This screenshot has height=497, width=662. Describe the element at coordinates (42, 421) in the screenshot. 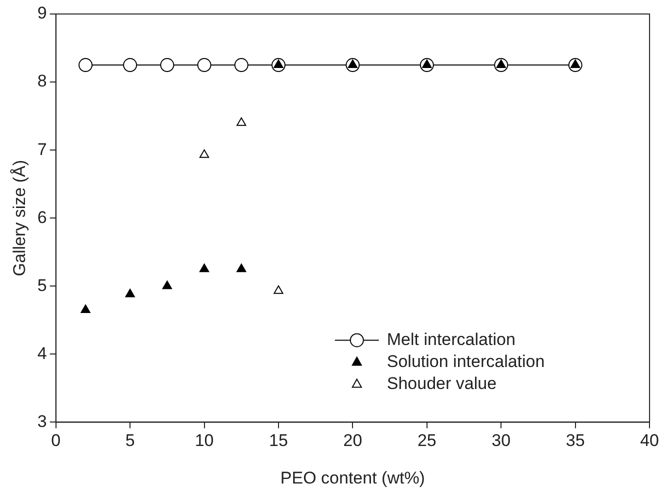

I see `y-tick-label: 3` at that location.